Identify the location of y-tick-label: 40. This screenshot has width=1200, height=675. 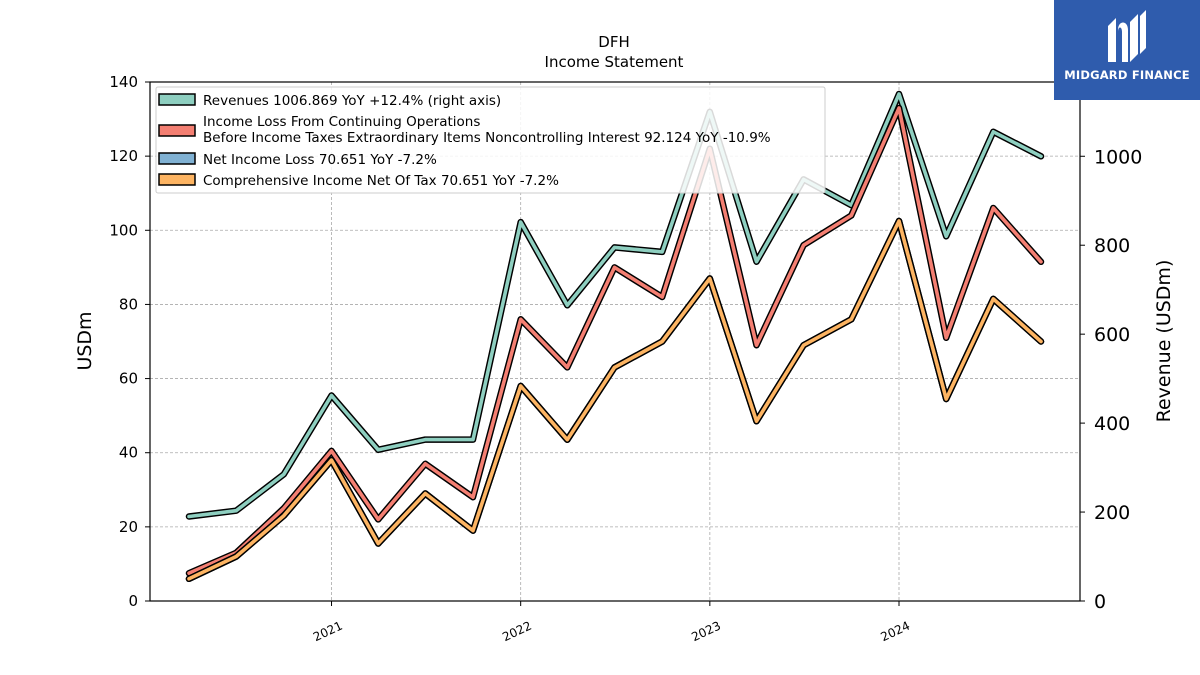
(128, 453).